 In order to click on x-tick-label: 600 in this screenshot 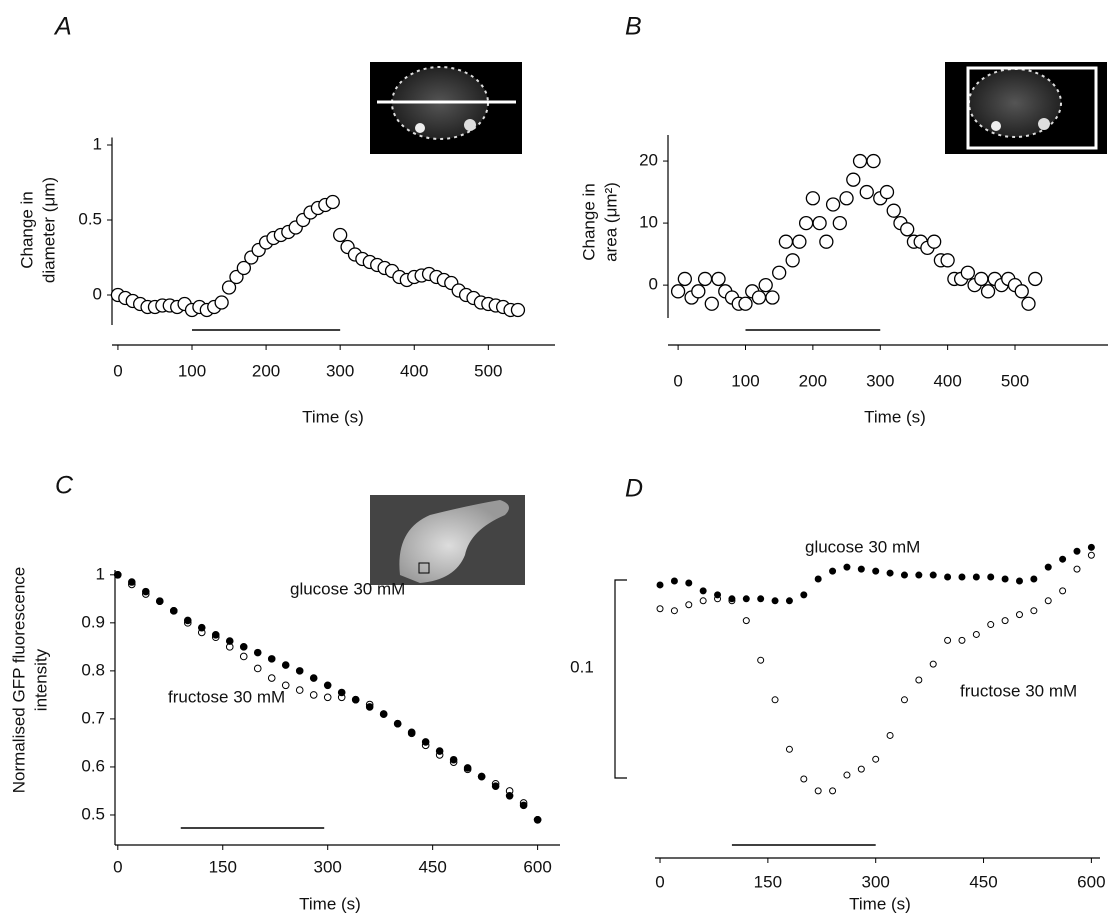, I will do `click(1091, 881)`.